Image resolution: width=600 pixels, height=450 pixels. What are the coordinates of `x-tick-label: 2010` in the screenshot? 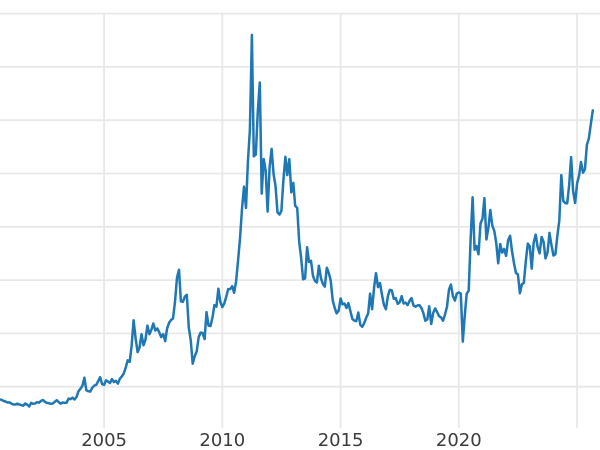 It's located at (222, 440).